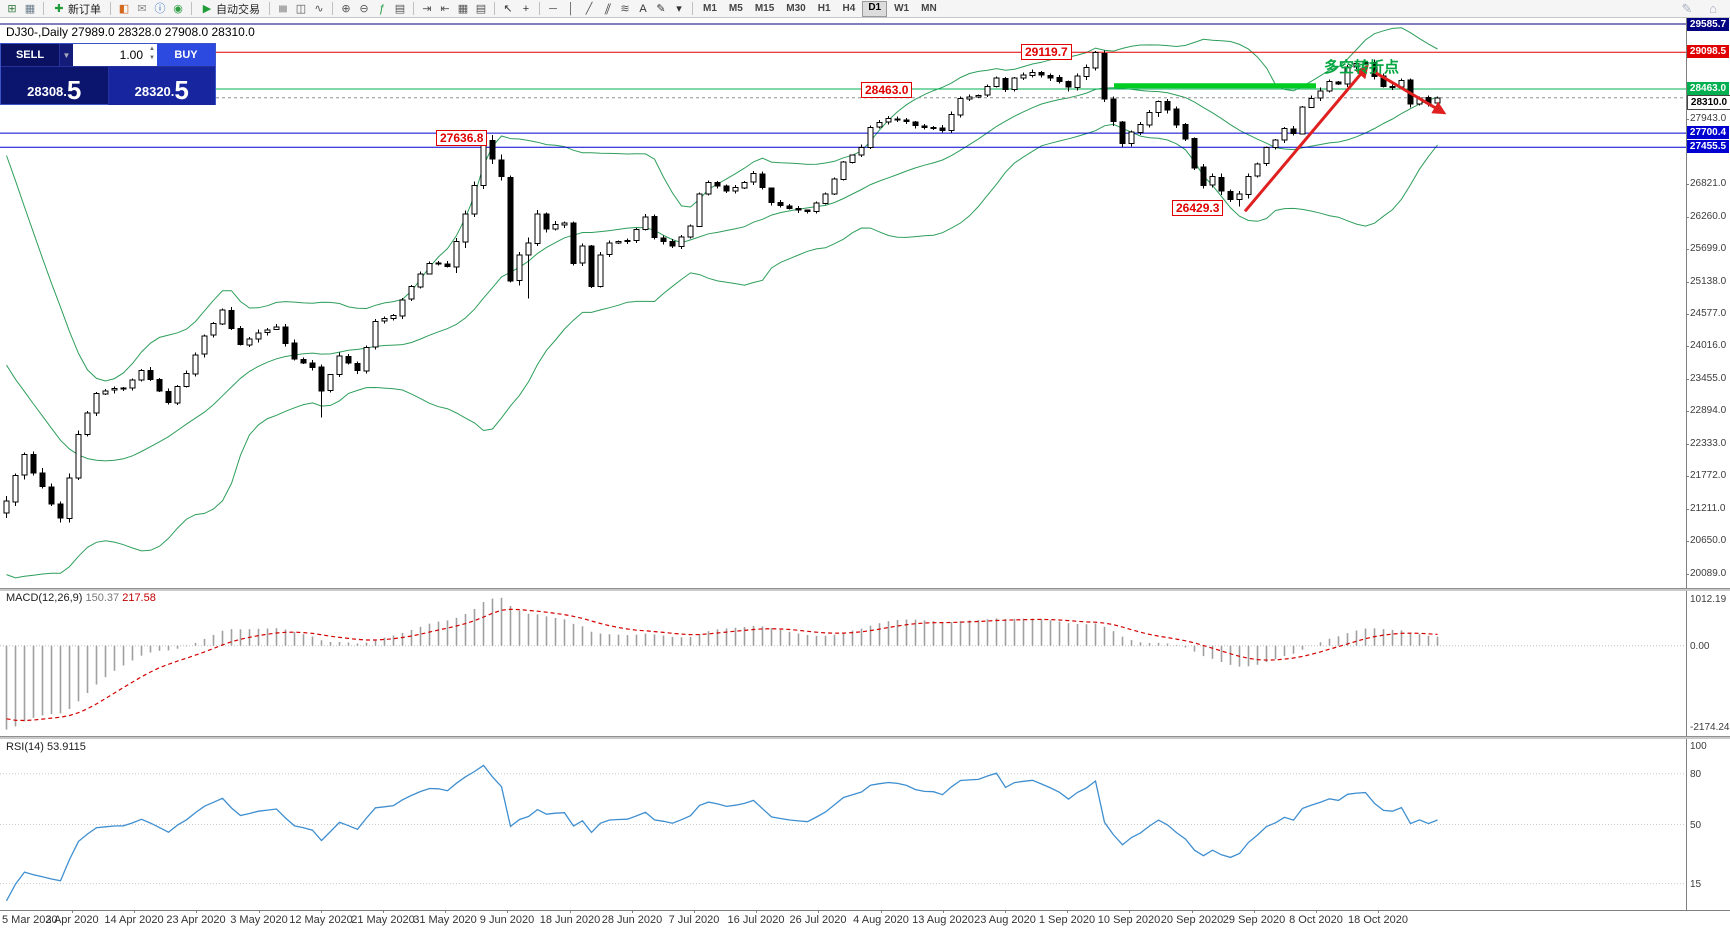 This screenshot has height=944, width=1730. Describe the element at coordinates (30, 55) in the screenshot. I see `sell-button: SELL` at that location.